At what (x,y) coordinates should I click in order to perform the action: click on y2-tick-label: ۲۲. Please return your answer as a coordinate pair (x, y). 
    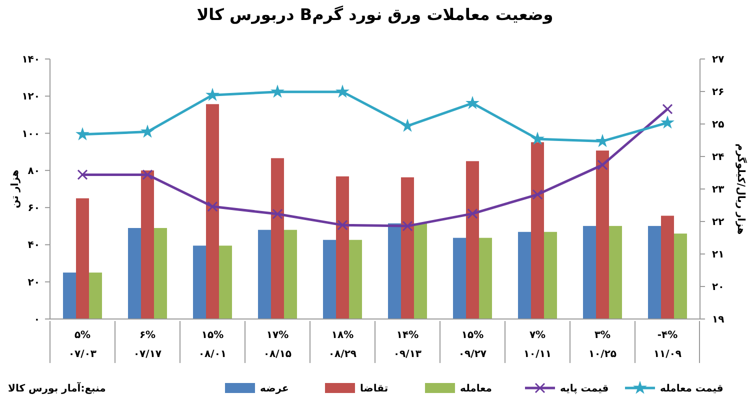
    Looking at the image, I should click on (718, 222).